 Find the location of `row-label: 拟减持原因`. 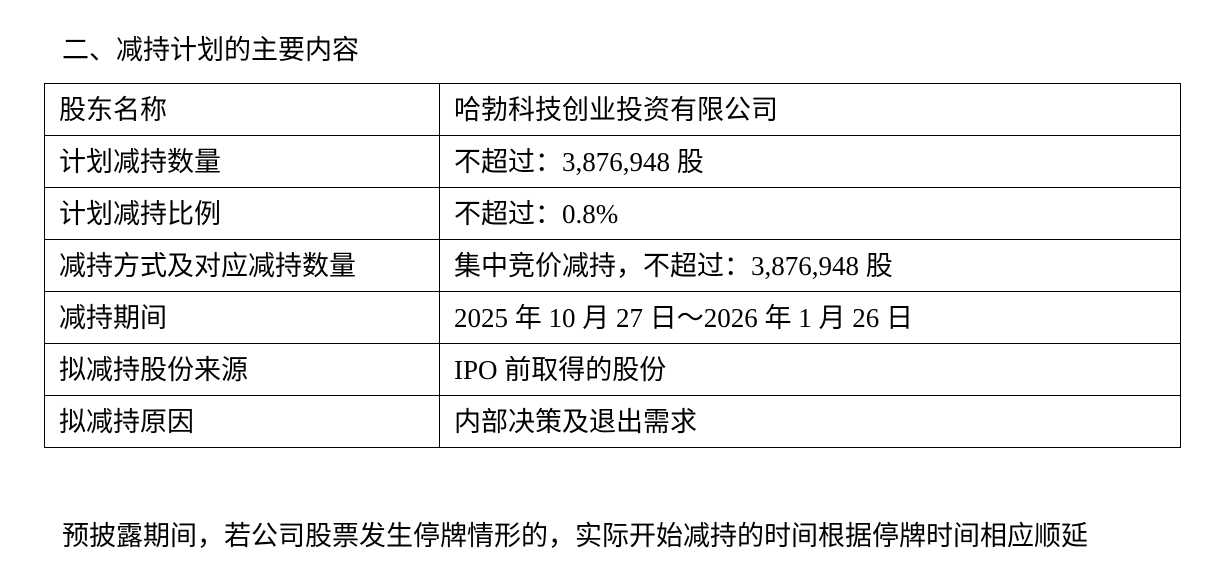

row-label: 拟减持原因 is located at coordinates (242, 421).